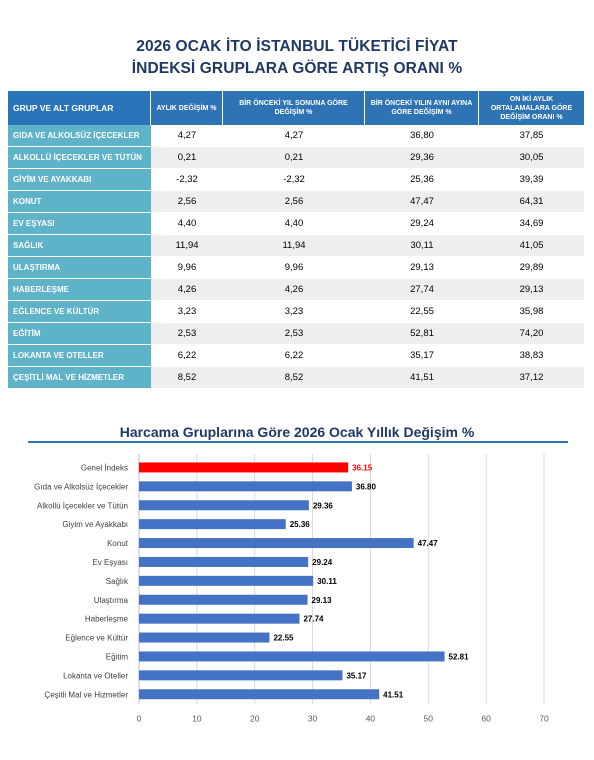 This screenshot has width=594, height=760. I want to click on twelve-month-value: 34,69, so click(531, 224).